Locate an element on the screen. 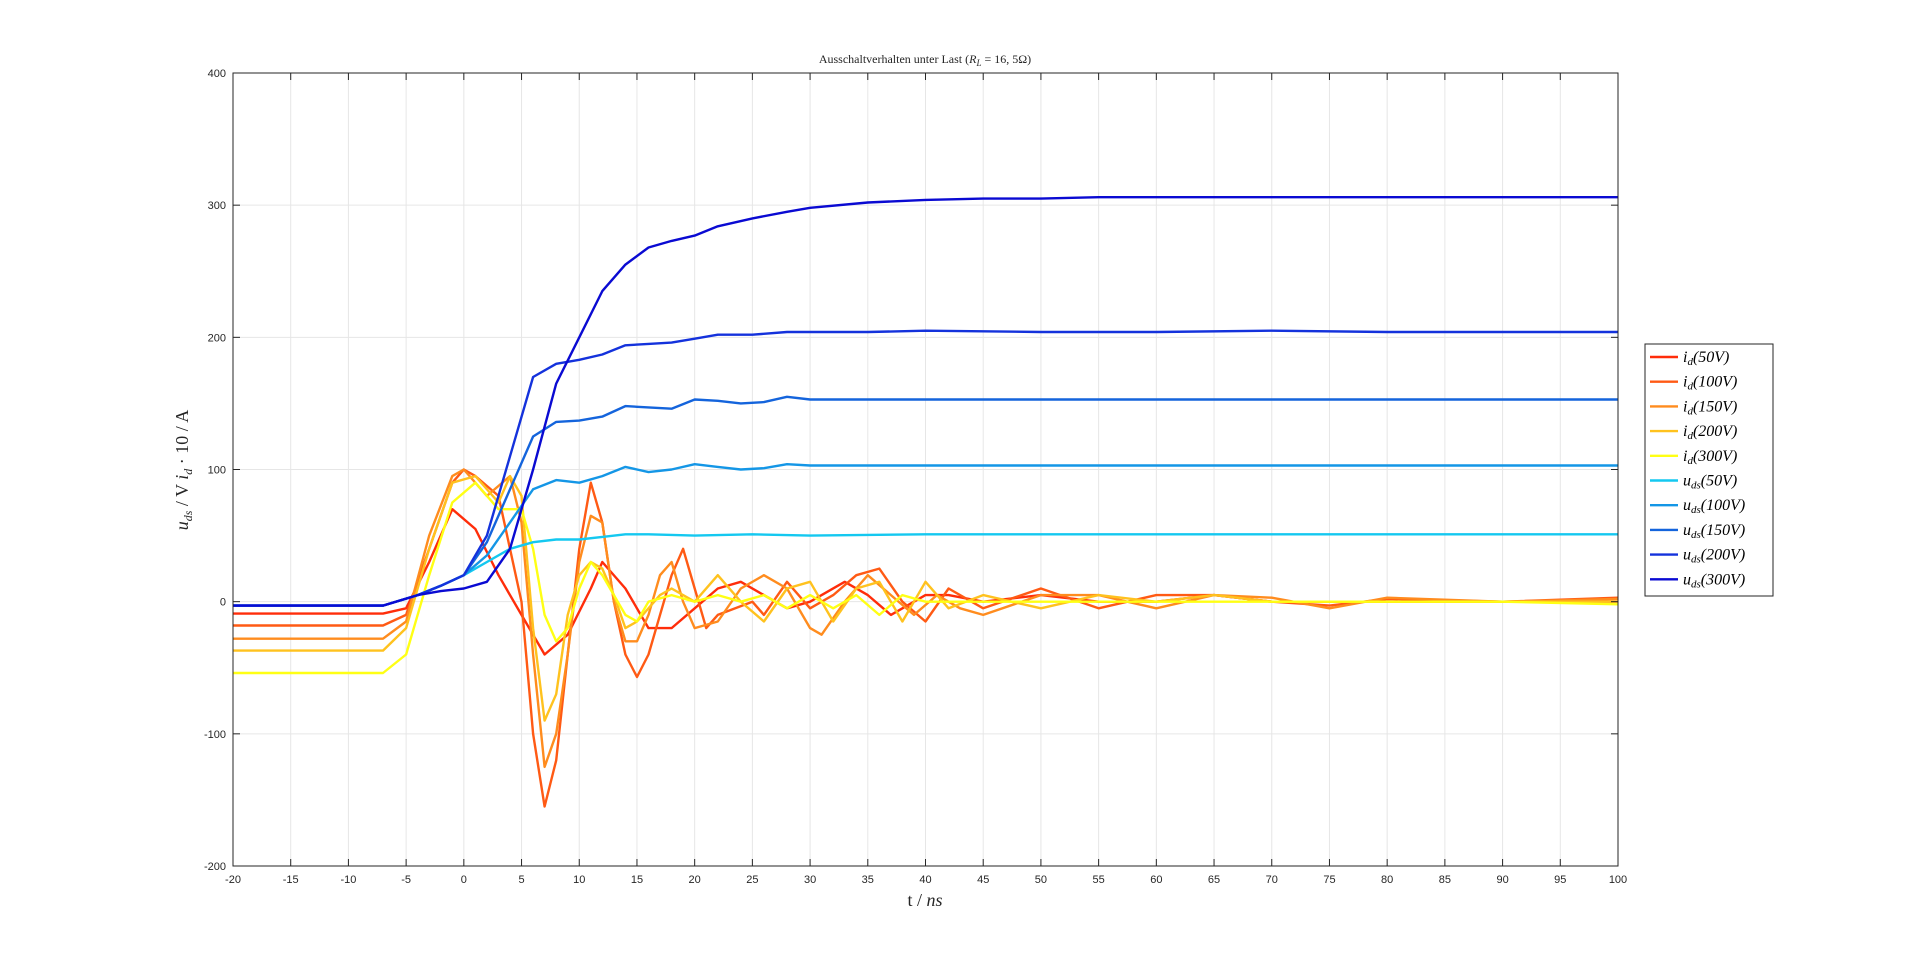 This screenshot has width=1920, height=963. y-tick-label: 0 is located at coordinates (223, 603).